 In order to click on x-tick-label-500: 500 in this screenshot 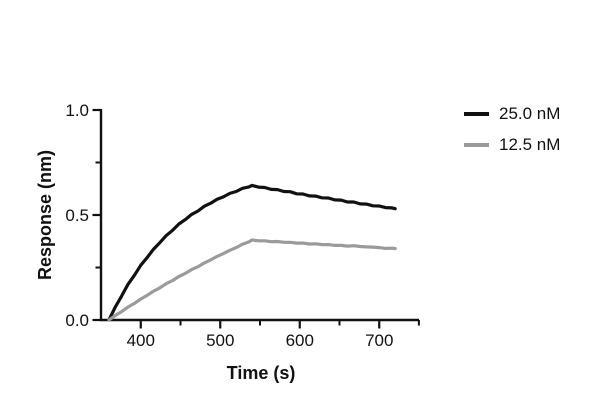, I will do `click(220, 340)`.